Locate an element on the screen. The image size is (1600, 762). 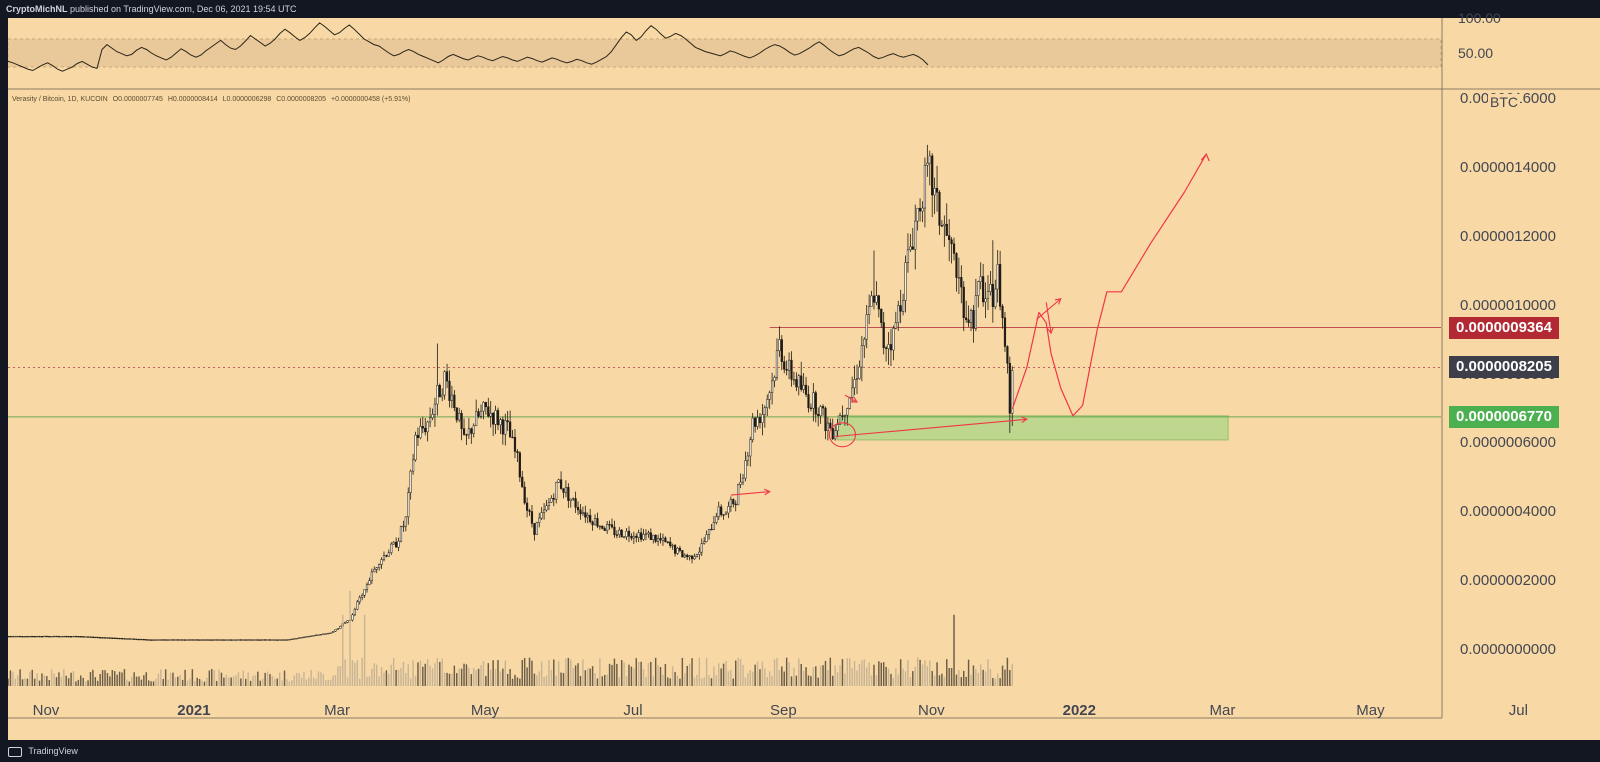
price-tag-resistance: 0.0000009364 is located at coordinates (1504, 327).